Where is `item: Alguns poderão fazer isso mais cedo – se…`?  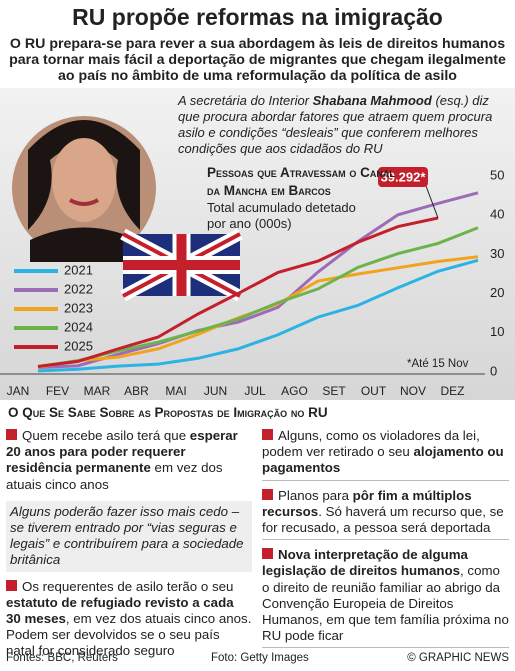
item: Alguns poderão fazer isso mais cedo – se… is located at coordinates (129, 536).